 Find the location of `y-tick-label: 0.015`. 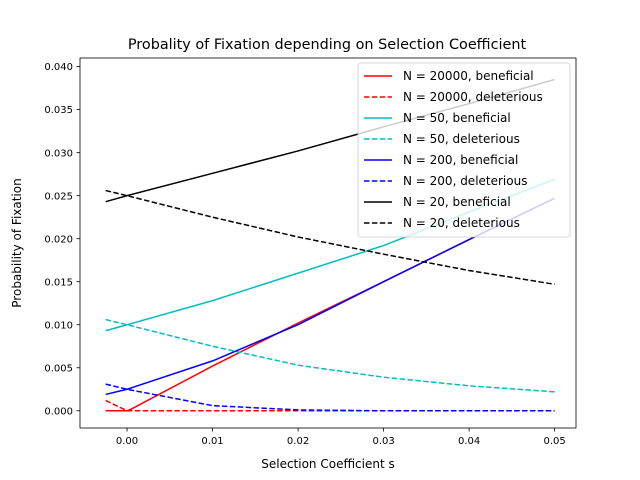

y-tick-label: 0.015 is located at coordinates (58, 282).